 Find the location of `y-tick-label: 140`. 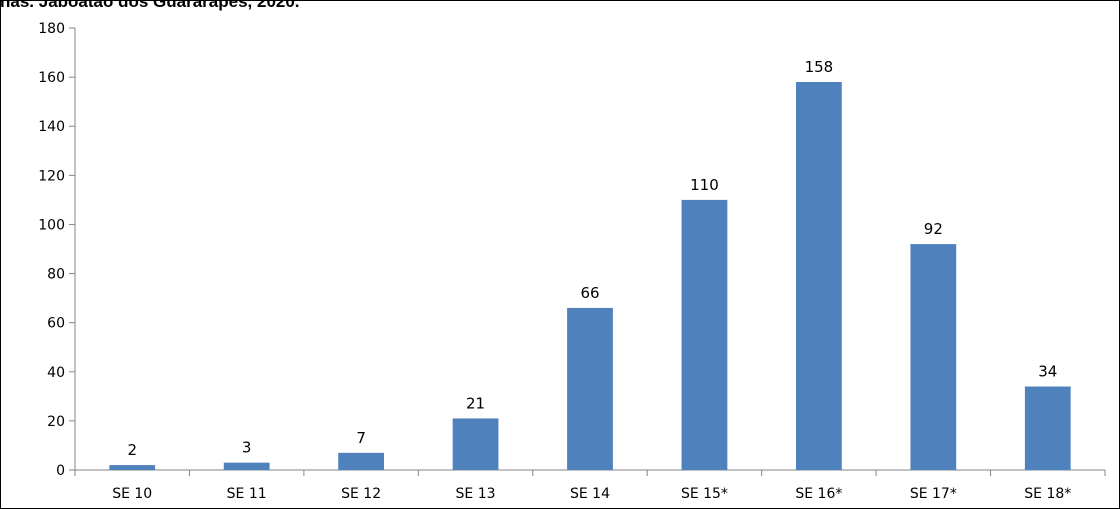

y-tick-label: 140 is located at coordinates (51, 127).